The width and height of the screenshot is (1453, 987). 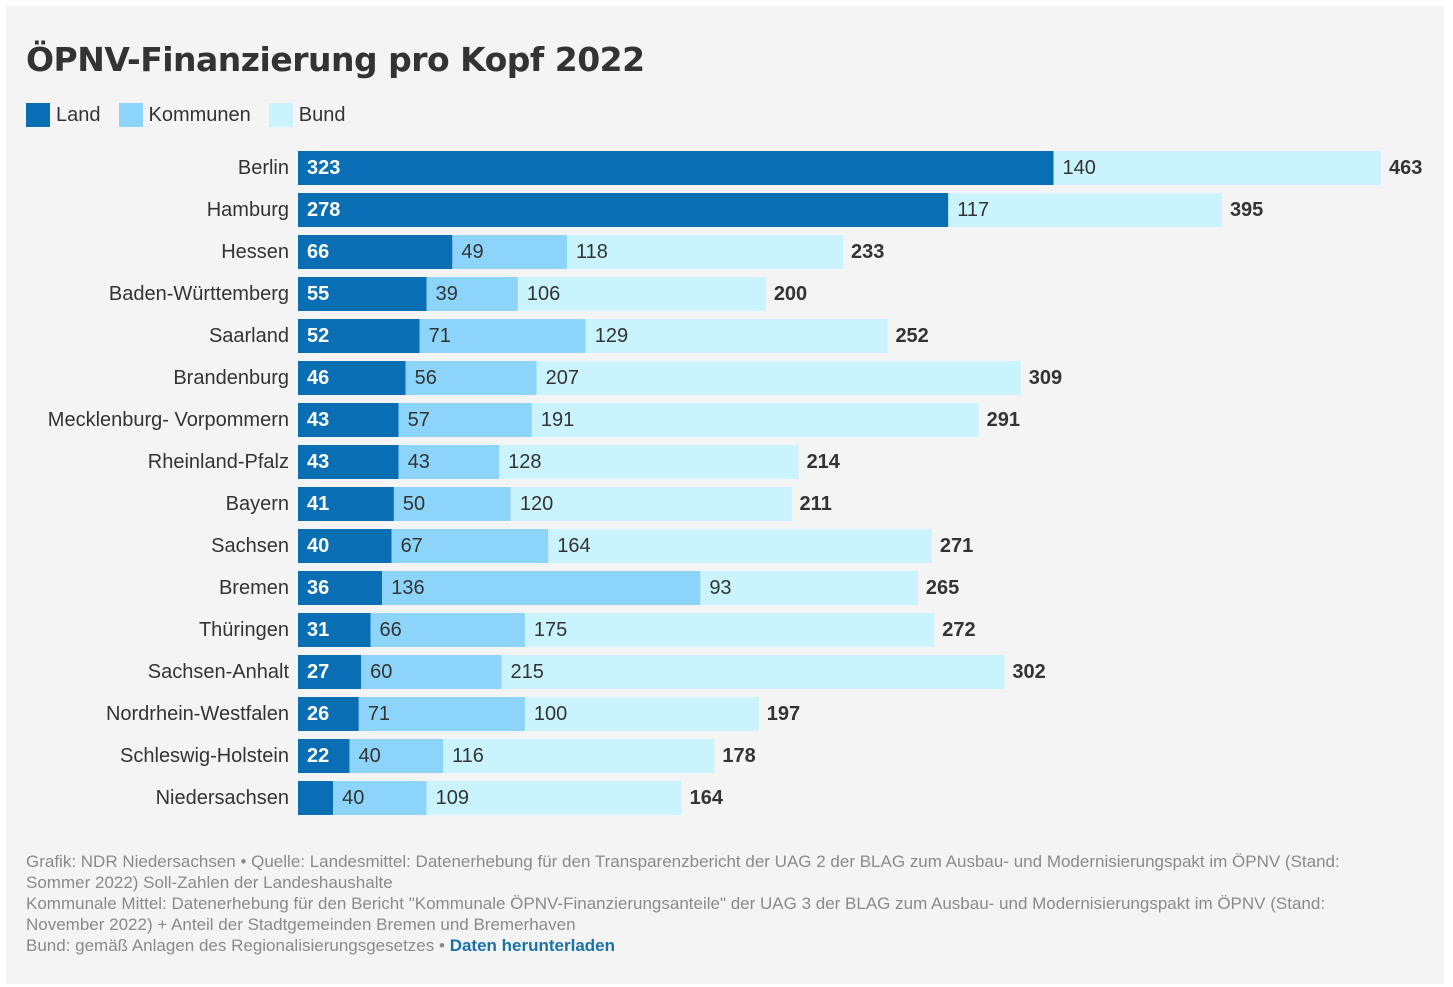 What do you see at coordinates (318, 546) in the screenshot?
I see `data-label-land: 40` at bounding box center [318, 546].